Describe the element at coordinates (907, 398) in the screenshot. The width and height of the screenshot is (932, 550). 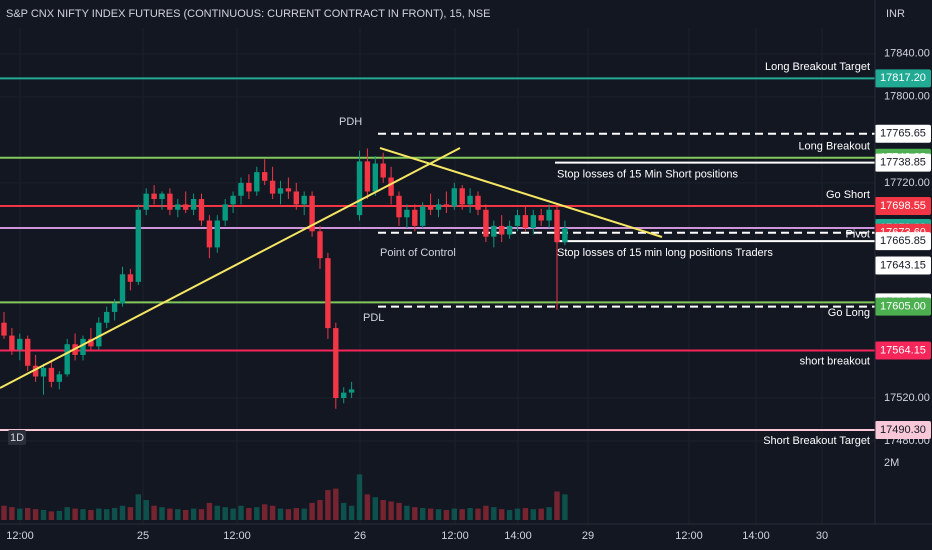
I see `y-tick-label: 17520.00` at that location.